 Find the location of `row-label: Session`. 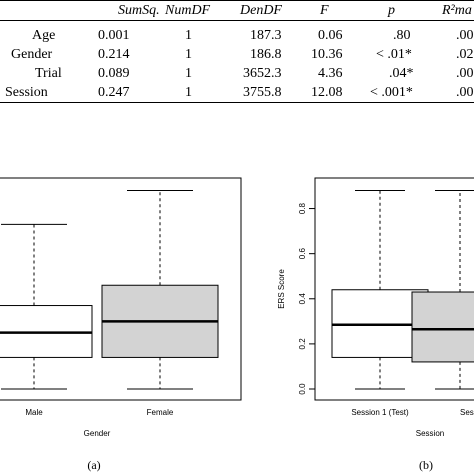

row-label: Session is located at coordinates (26, 92).